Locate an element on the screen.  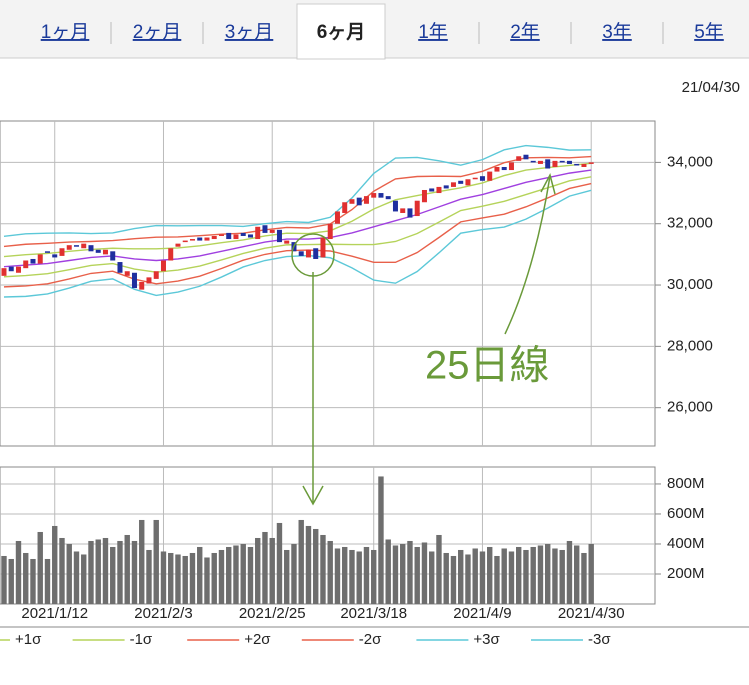
legend-label: +2σ is located at coordinates (257, 639).